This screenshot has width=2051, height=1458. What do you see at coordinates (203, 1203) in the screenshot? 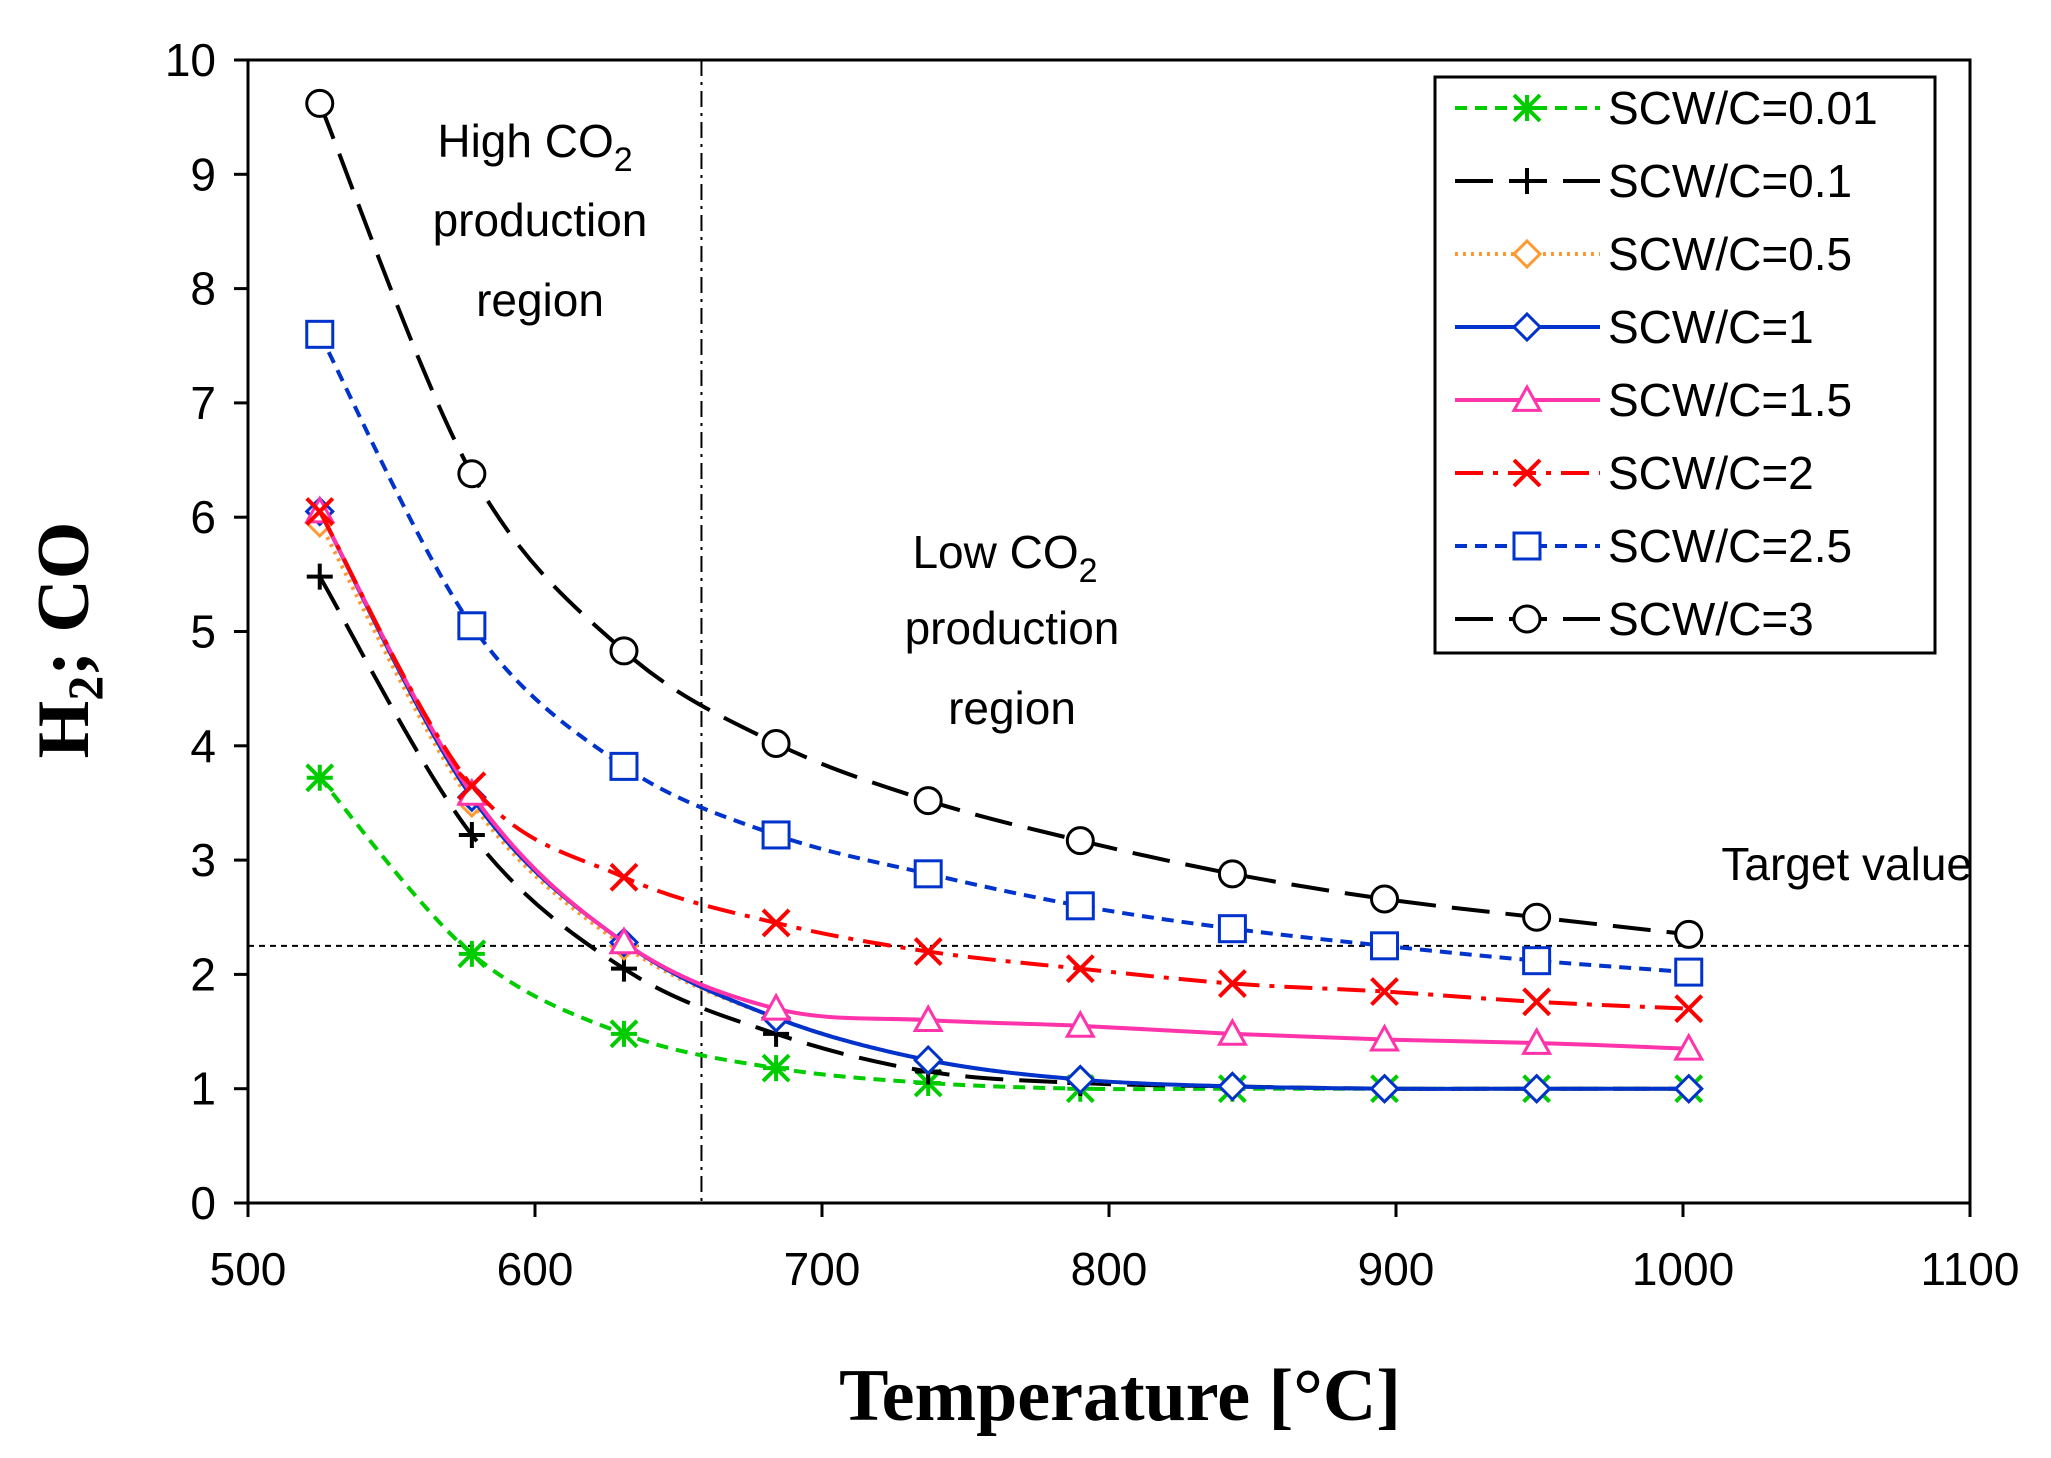
I see `y-tick-label: 0` at bounding box center [203, 1203].